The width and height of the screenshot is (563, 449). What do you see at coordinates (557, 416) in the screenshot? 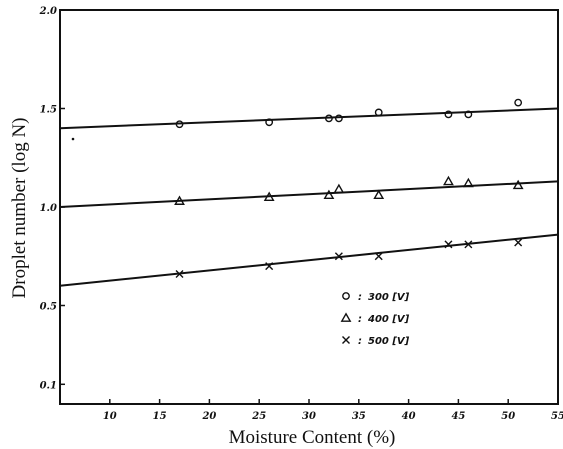
I see `x-tick-label: 55` at bounding box center [557, 416].